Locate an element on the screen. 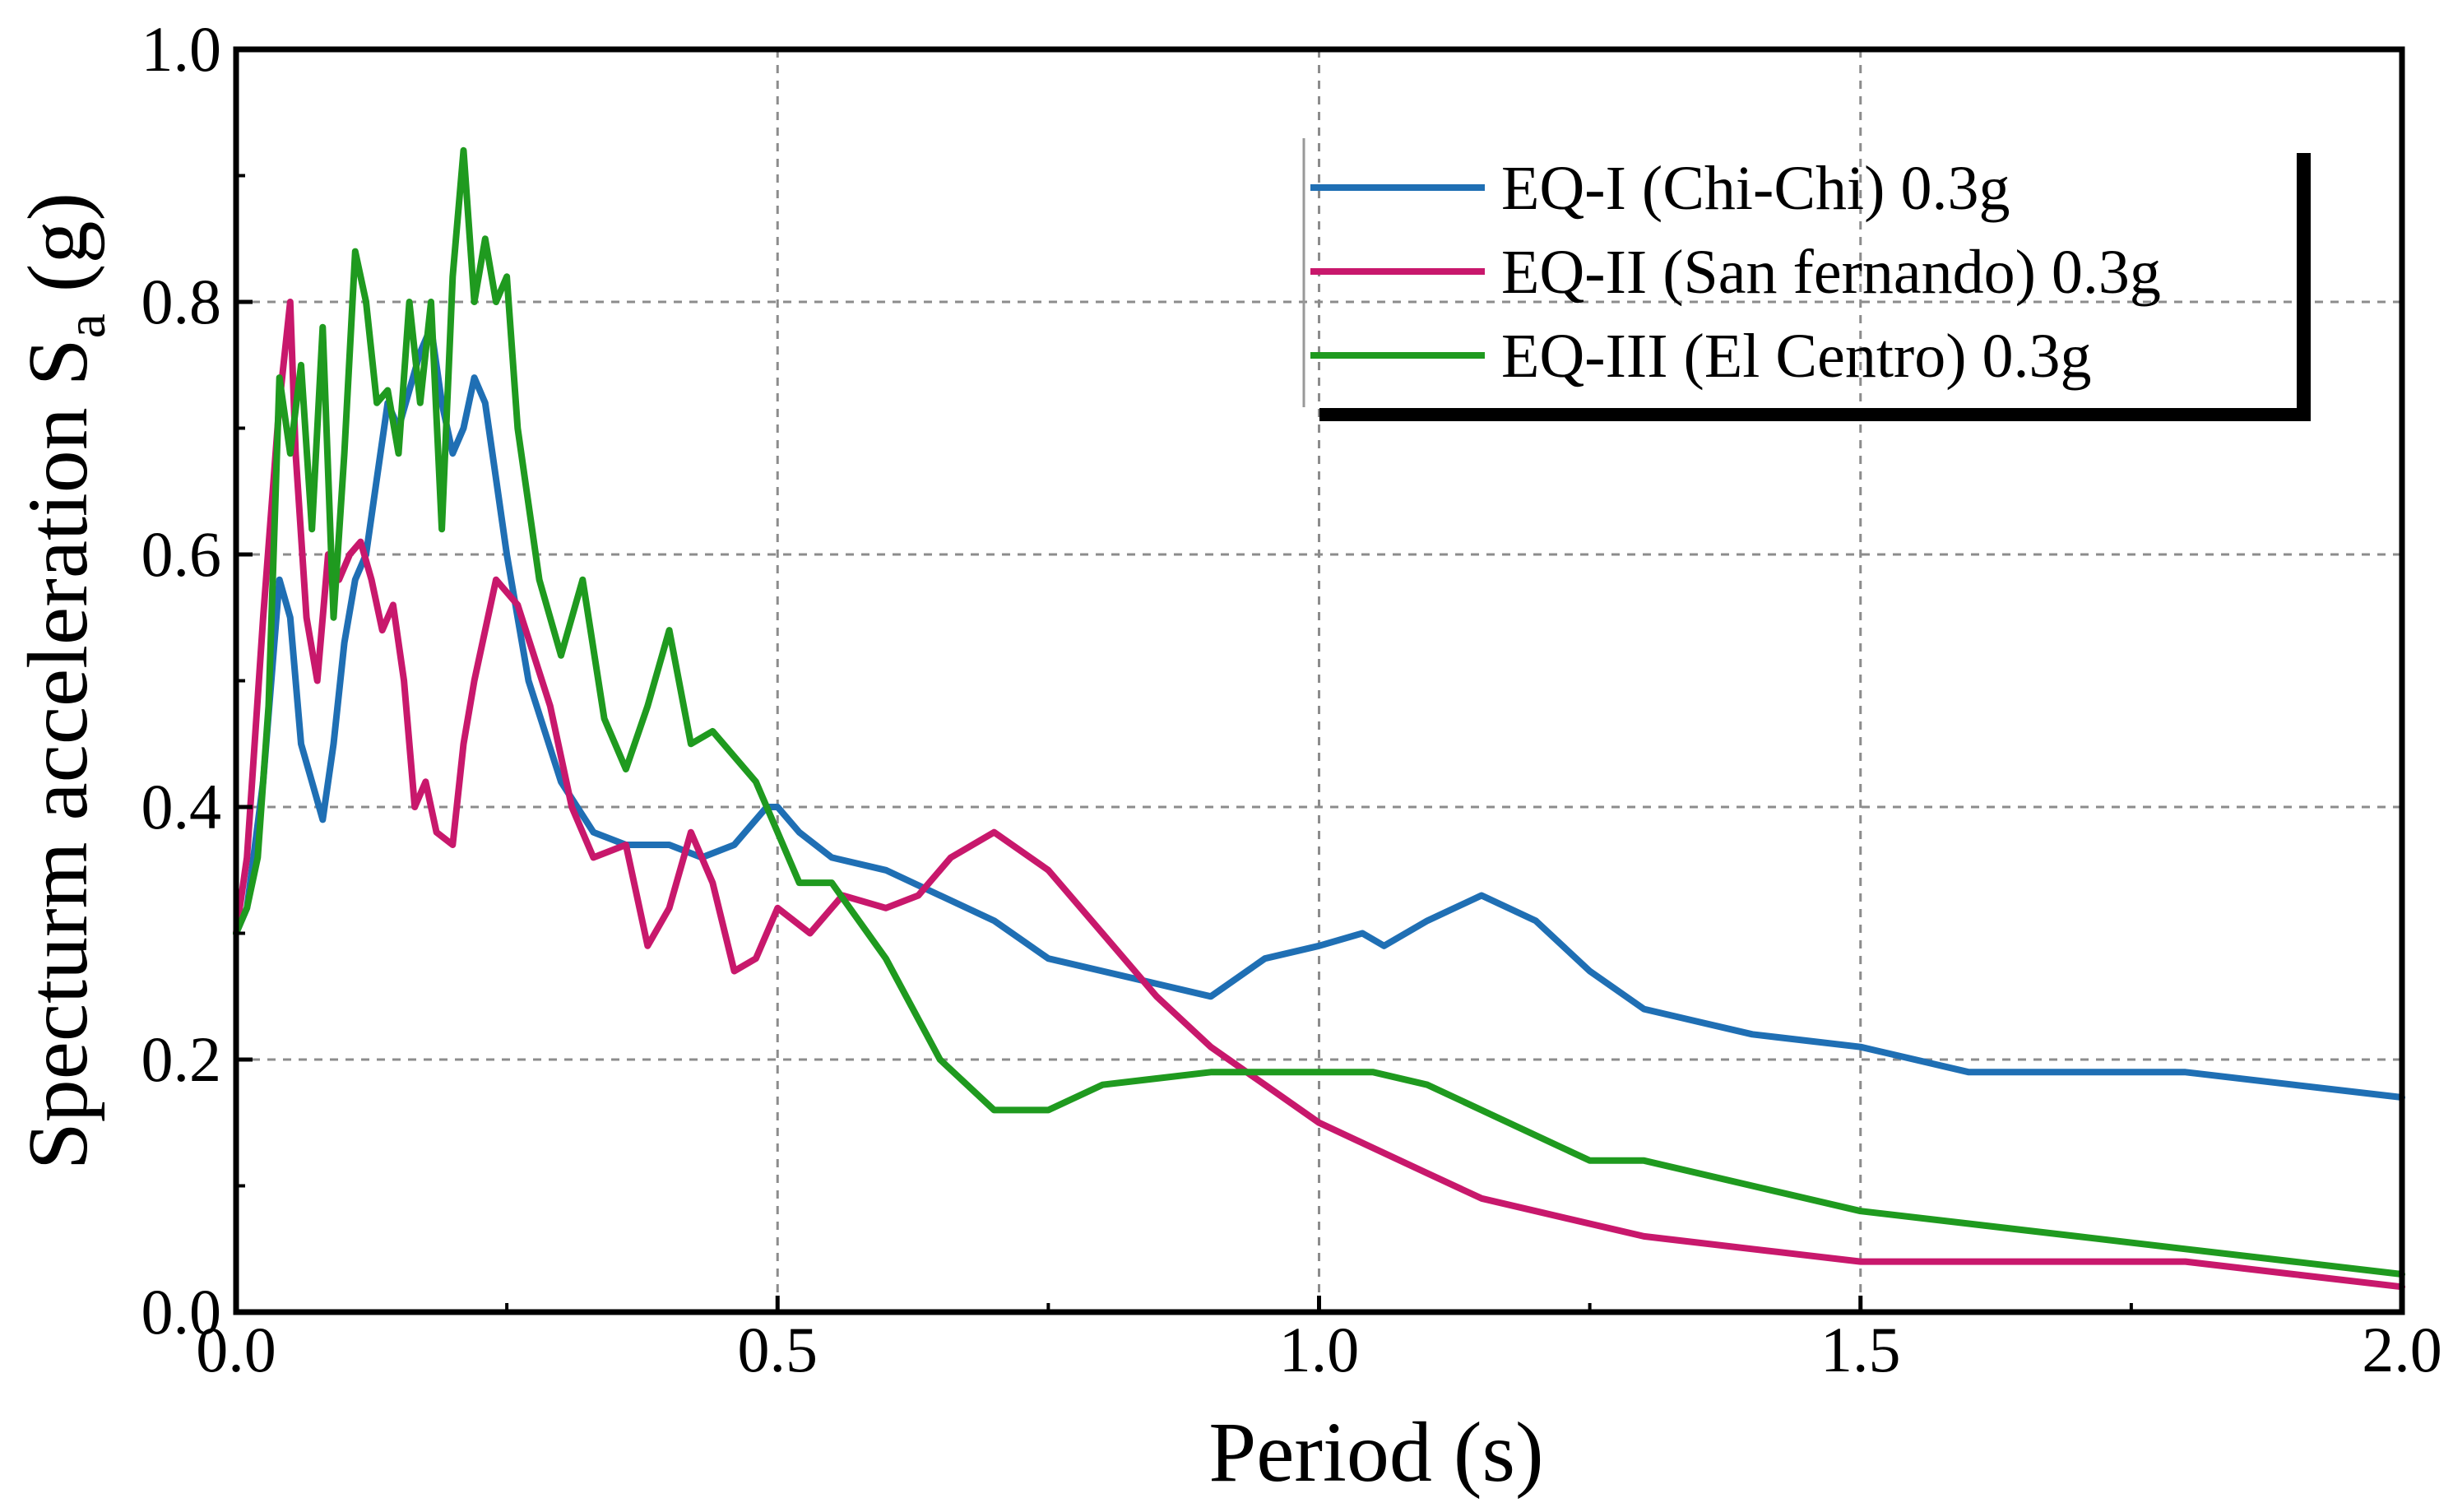 This screenshot has height=1512, width=2453. legend-label-3: EQ-III (El Centro) 0.3g is located at coordinates (1796, 356).